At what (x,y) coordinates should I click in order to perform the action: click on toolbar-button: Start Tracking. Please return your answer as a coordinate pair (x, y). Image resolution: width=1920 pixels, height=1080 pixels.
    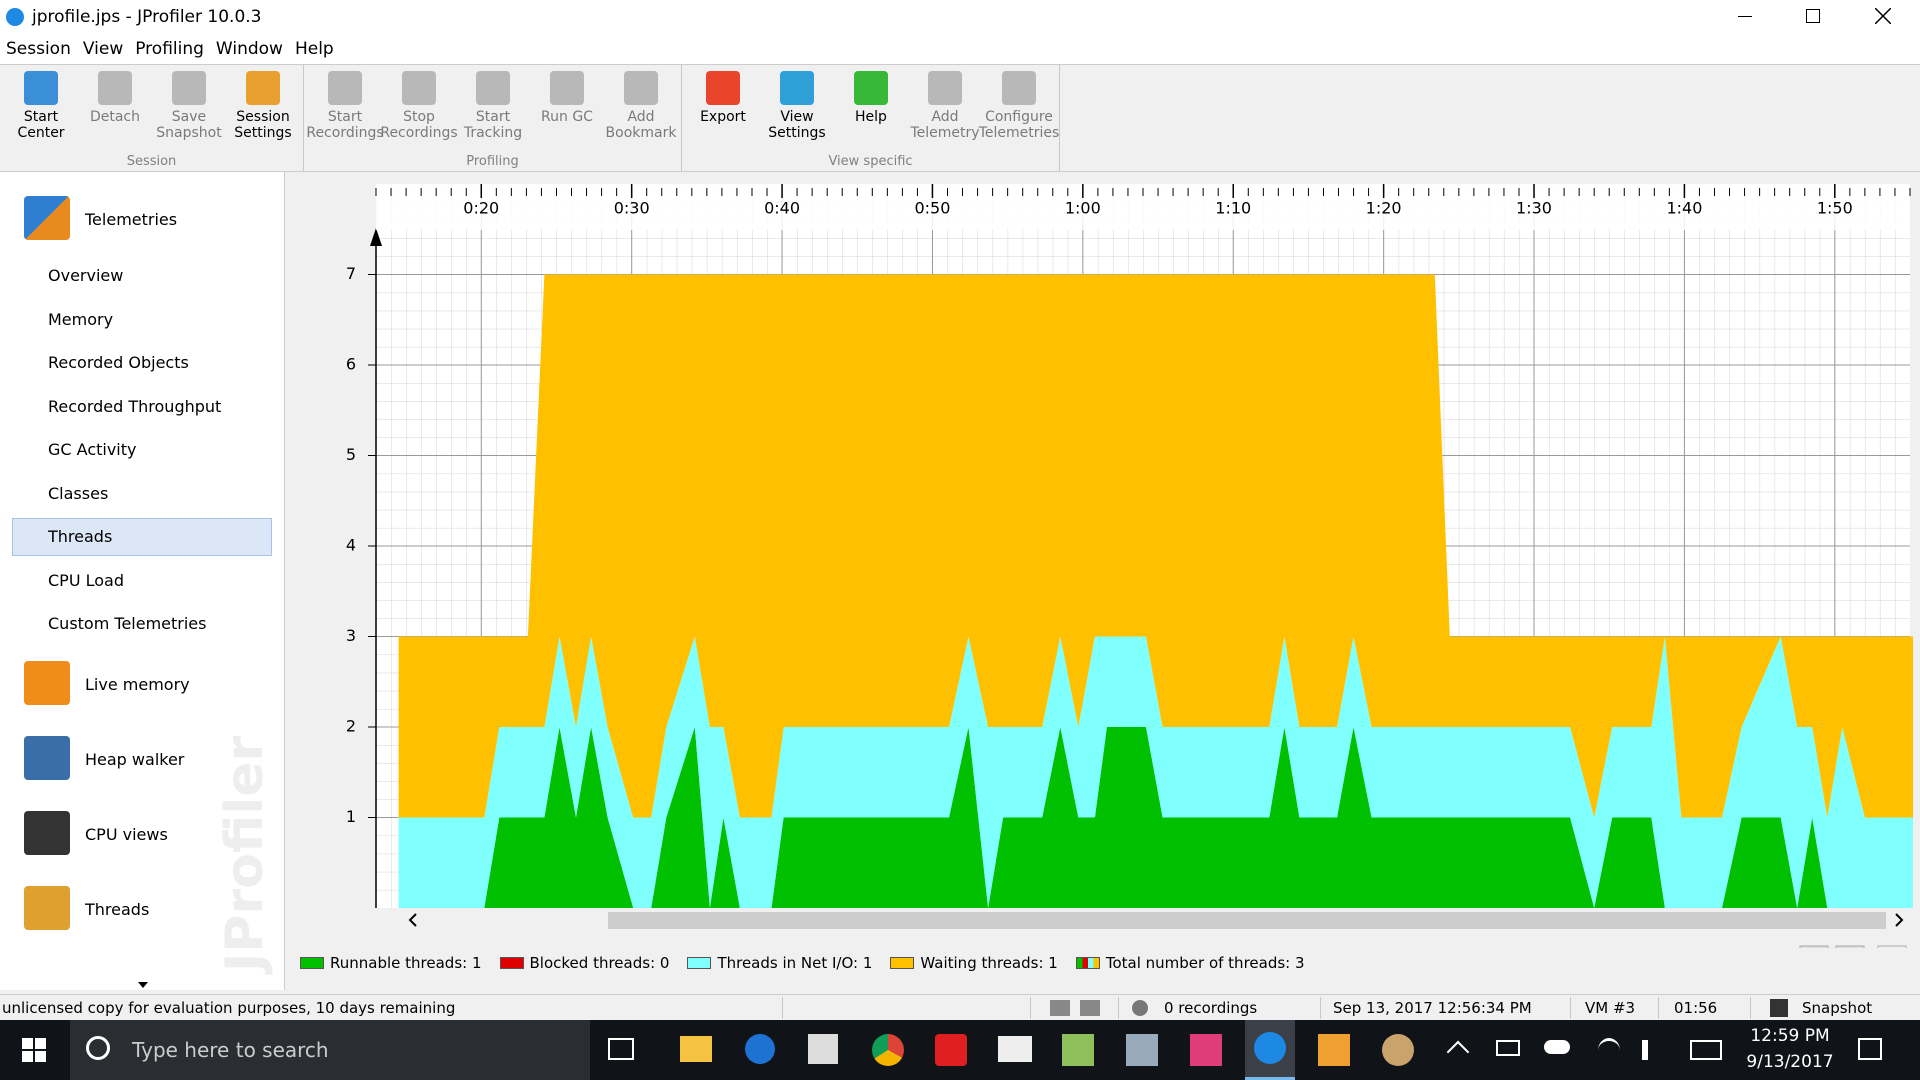
    Looking at the image, I should click on (493, 108).